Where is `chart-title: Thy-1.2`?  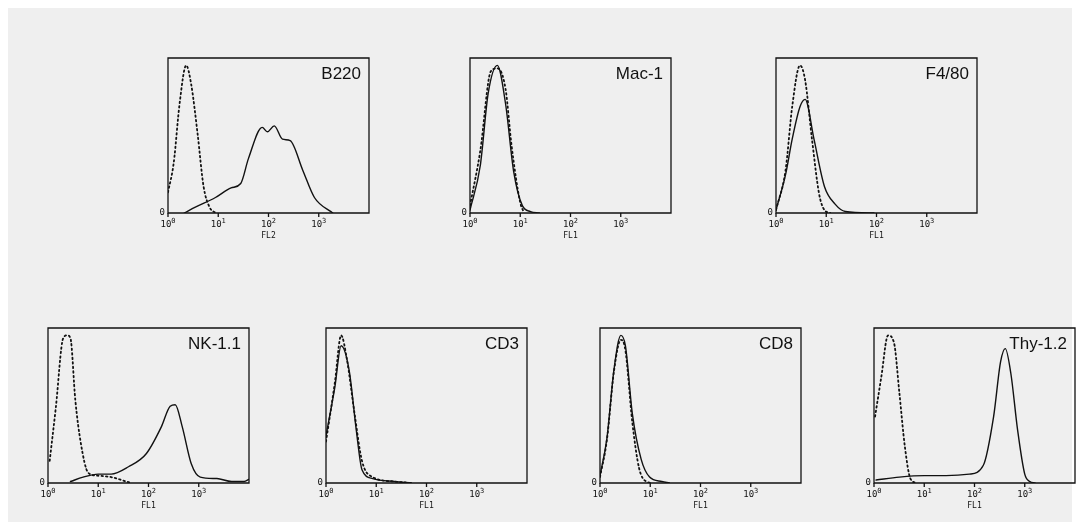
chart-title: Thy-1.2 is located at coordinates (1038, 344).